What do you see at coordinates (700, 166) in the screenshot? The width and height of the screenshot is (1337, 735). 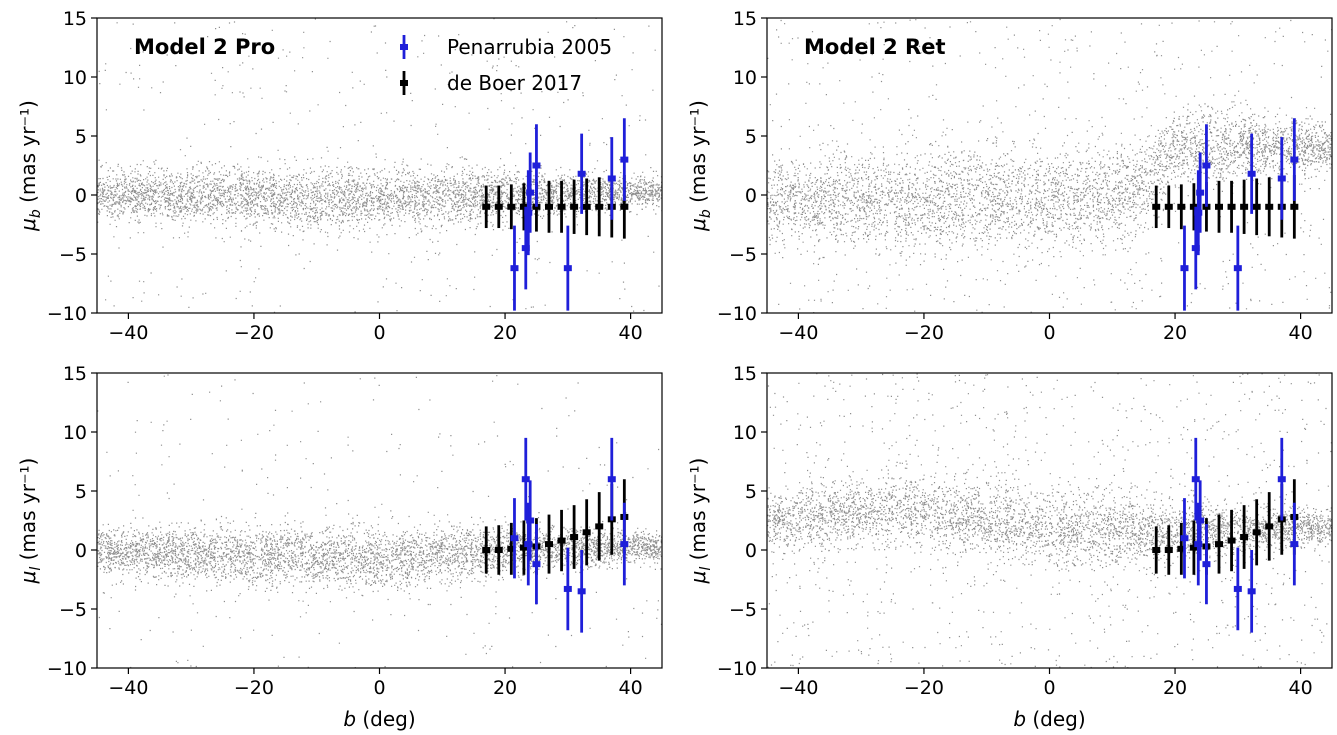 I see `y-axis-label: μb (mas yr⁻¹)` at bounding box center [700, 166].